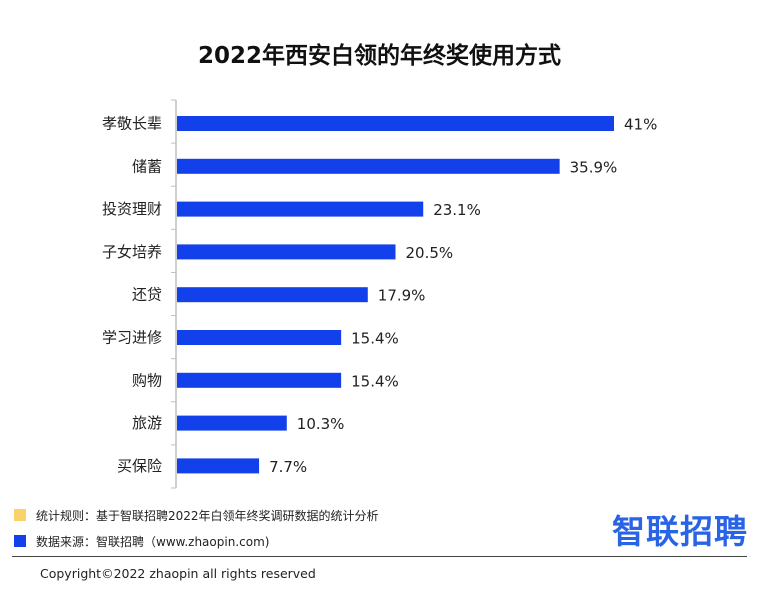 The height and width of the screenshot is (600, 759). Describe the element at coordinates (147, 380) in the screenshot. I see `category-label: 购物` at that location.